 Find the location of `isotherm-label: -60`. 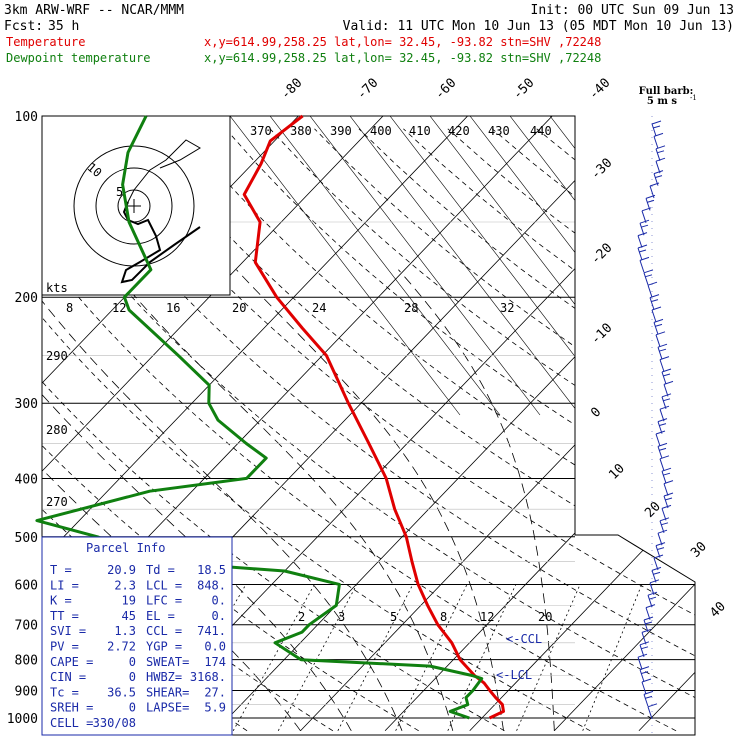

isotherm-label: -60 is located at coordinates (445, 89).